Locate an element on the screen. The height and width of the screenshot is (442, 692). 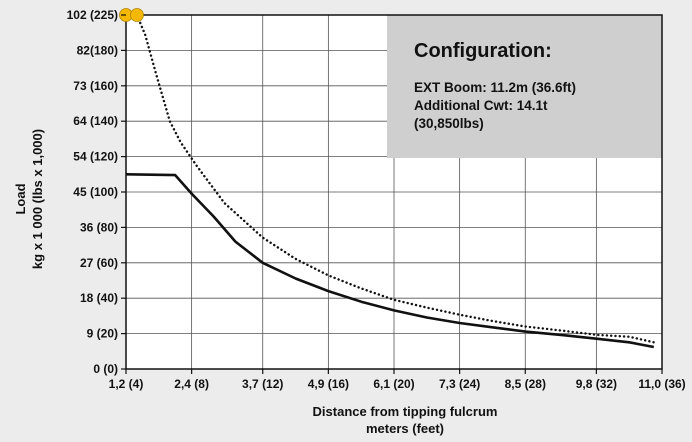
y-tick-label: 73 (160) is located at coordinates (95, 86).